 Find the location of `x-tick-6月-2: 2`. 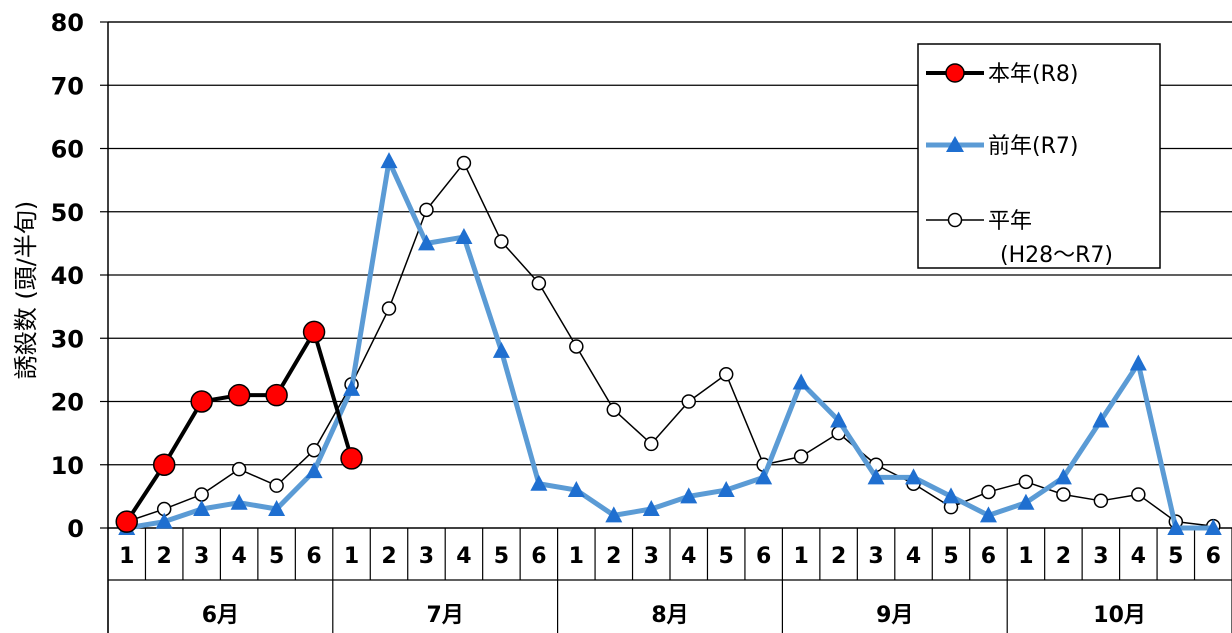

x-tick-6月-2: 2 is located at coordinates (164, 556).